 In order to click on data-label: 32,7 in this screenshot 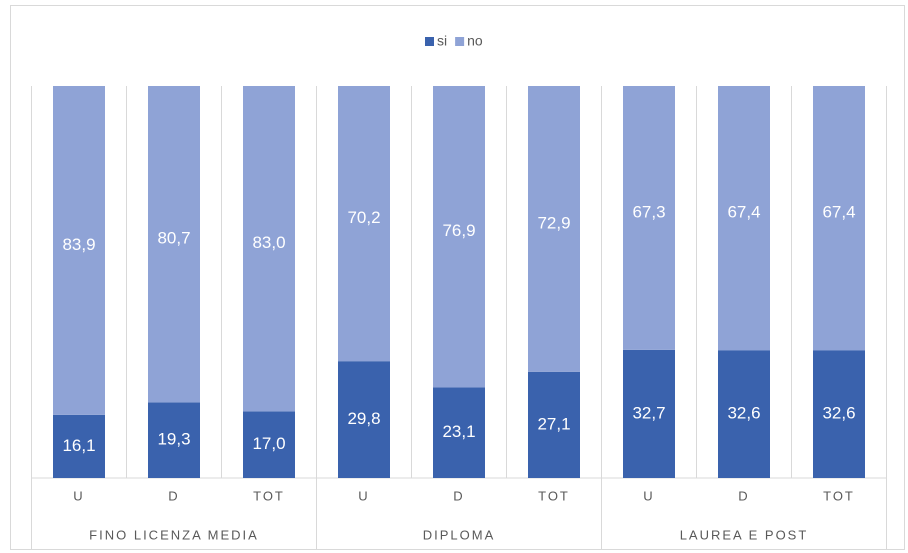, I will do `click(648, 412)`.